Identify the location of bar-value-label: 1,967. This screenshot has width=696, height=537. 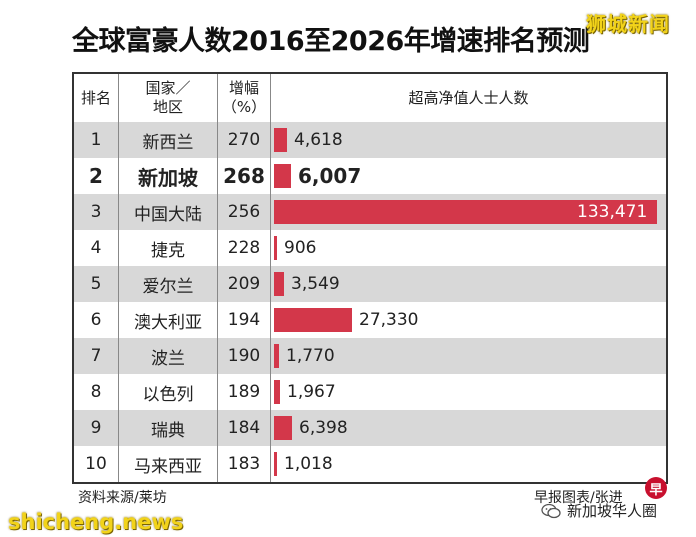
(311, 392).